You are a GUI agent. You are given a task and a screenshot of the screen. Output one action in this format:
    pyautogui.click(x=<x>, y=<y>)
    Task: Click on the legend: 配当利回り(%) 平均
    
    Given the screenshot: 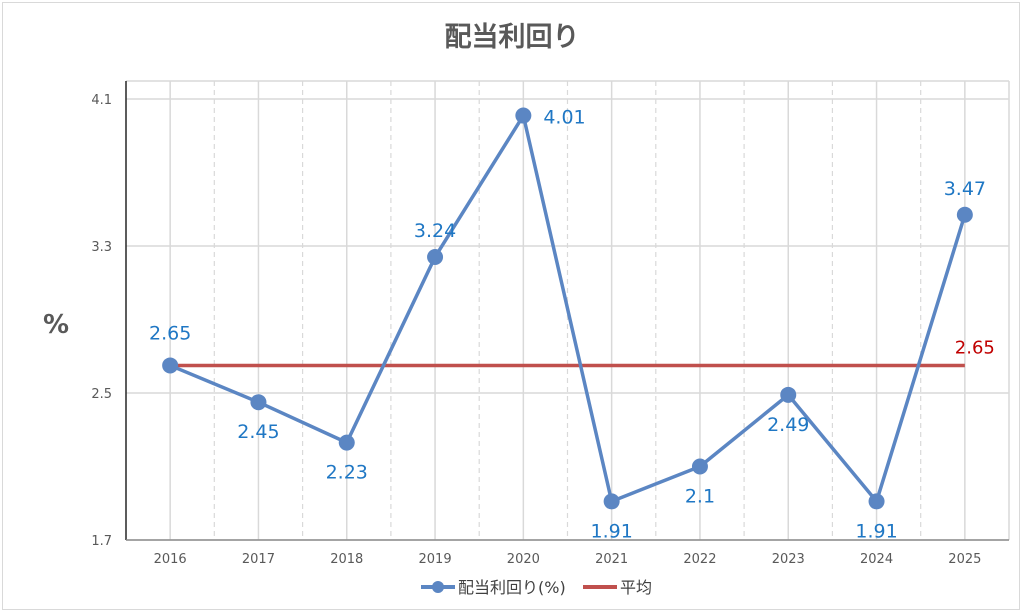 What is the action you would take?
    pyautogui.click(x=536, y=587)
    